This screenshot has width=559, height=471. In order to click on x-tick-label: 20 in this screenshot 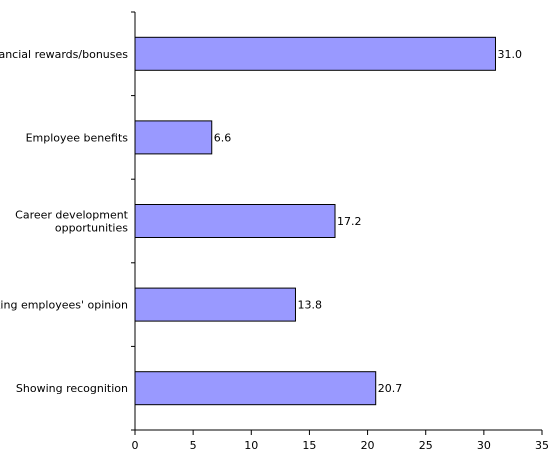, I will do `click(368, 445)`.